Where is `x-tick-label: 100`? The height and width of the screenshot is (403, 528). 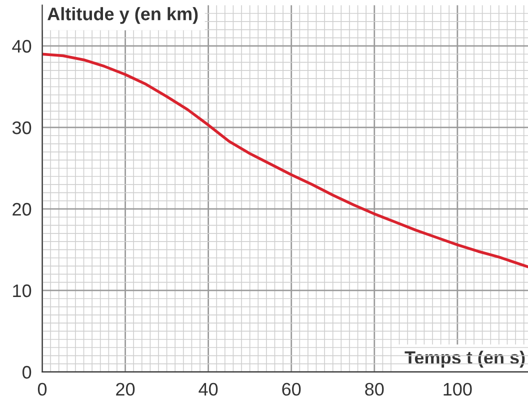
x-tick-label: 100 is located at coordinates (458, 389).